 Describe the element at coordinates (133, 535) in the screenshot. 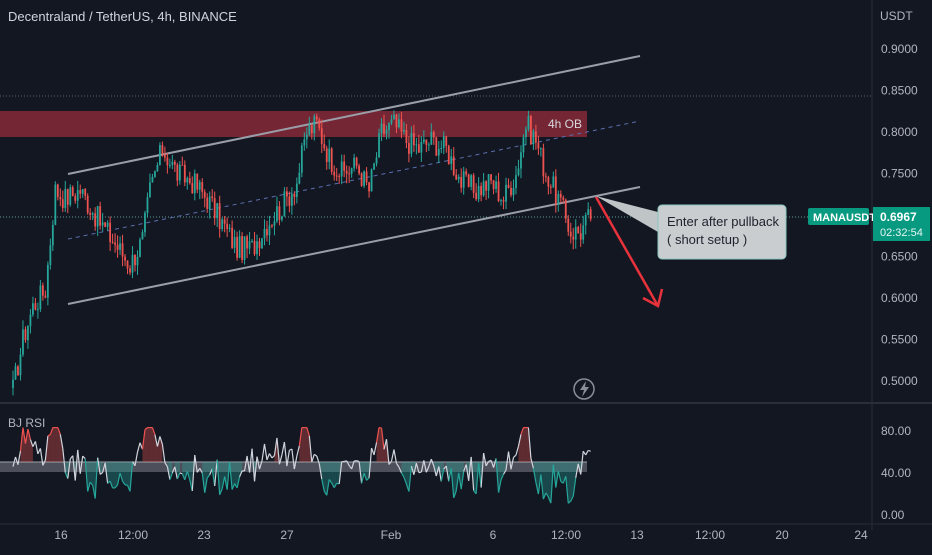

I see `time-tick-label: 12:00` at that location.